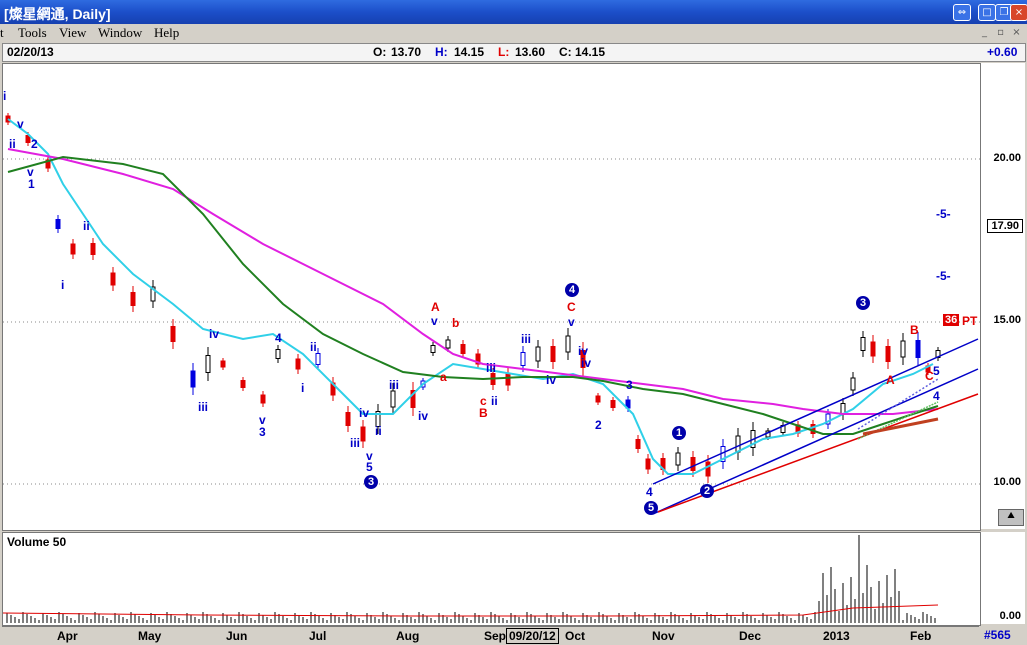 Image resolution: width=1027 pixels, height=645 pixels. What do you see at coordinates (57, 14) in the screenshot?
I see `window-title: [燦星網通, Daily]` at bounding box center [57, 14].